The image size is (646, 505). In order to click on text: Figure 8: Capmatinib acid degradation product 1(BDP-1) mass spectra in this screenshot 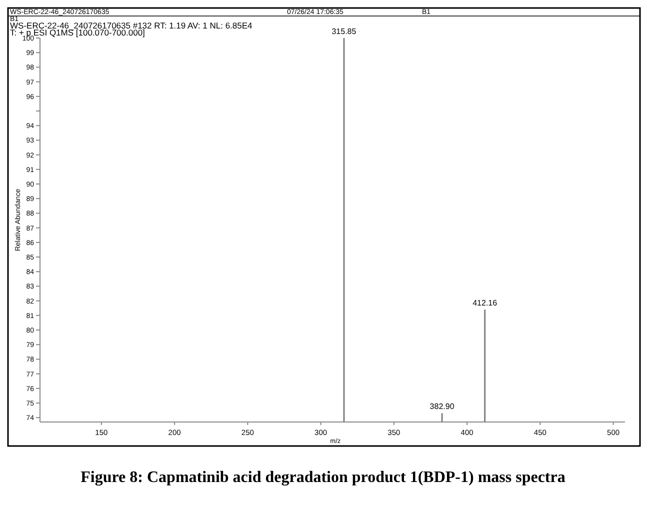, I will do `click(323, 477)`.